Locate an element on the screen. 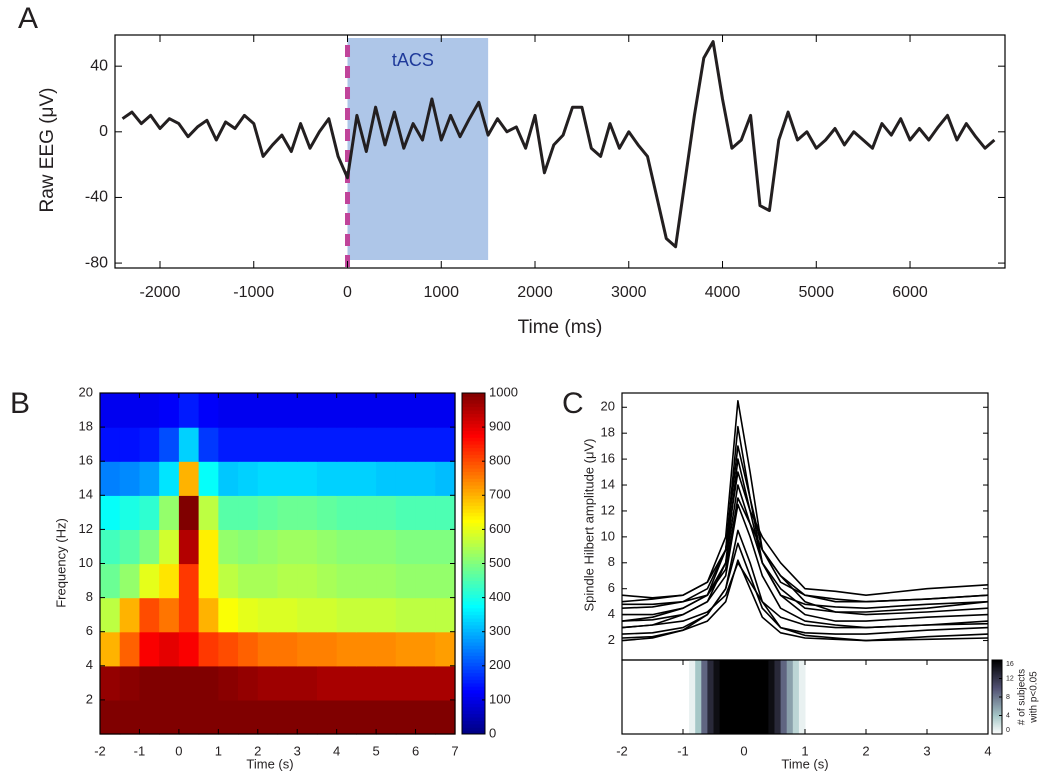  y-tick-label: 18 is located at coordinates (86, 426).